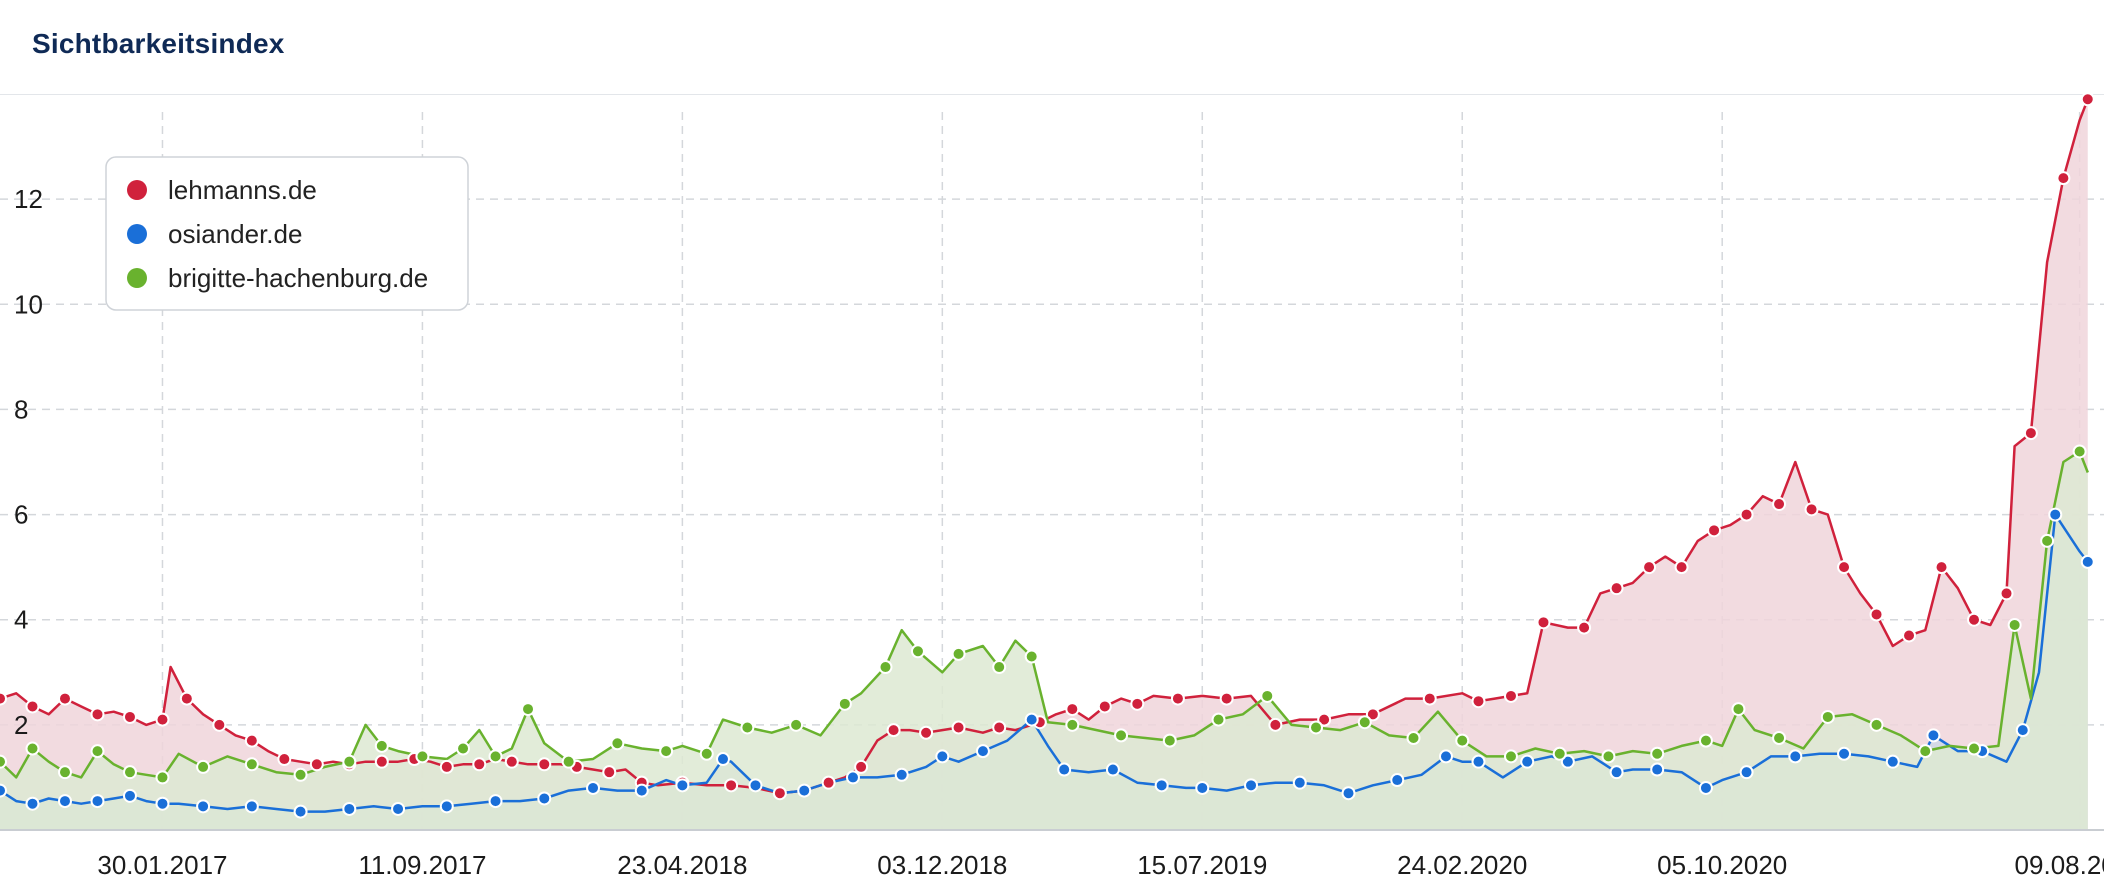 This screenshot has height=896, width=2104. What do you see at coordinates (222, 190) in the screenshot?
I see `legend-item: lehmanns.de` at bounding box center [222, 190].